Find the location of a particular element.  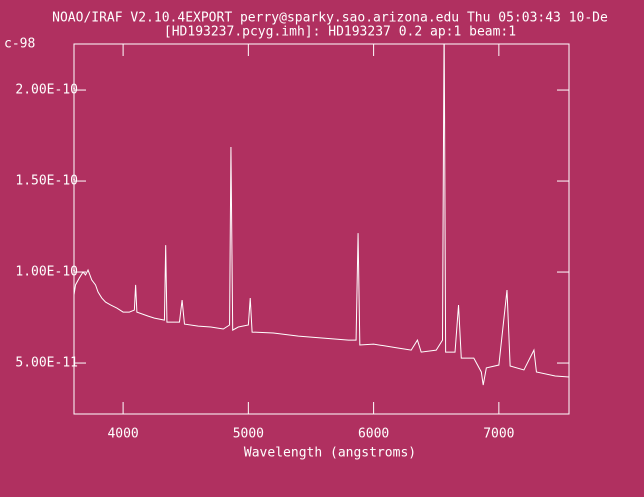

x-tick-label: 6000 is located at coordinates (373, 434).